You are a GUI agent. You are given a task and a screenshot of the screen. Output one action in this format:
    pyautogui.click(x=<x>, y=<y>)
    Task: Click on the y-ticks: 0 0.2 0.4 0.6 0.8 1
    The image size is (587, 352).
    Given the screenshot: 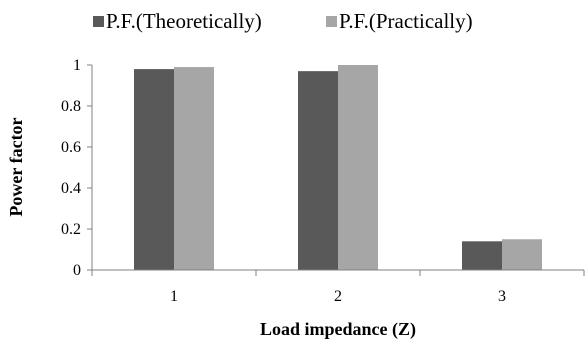 What is the action you would take?
    pyautogui.click(x=76, y=168)
    